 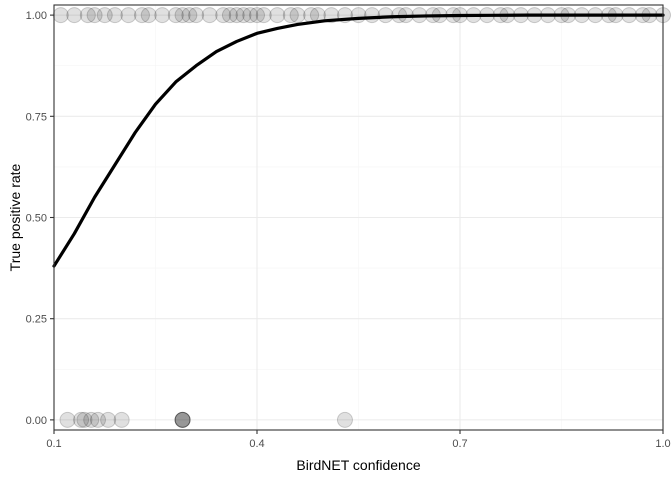 I want to click on y-tick-label: 0.25, so click(x=36, y=320).